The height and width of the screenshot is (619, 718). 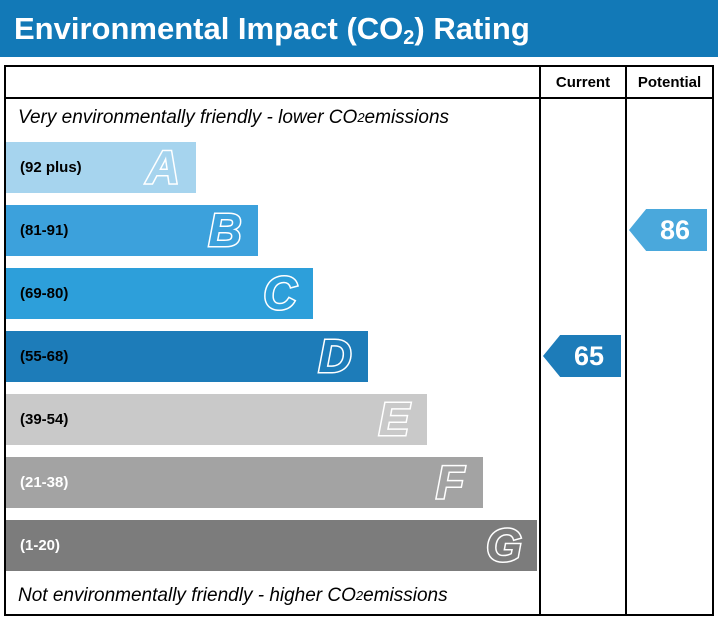 I want to click on bottom-note-subscript: 2, so click(x=359, y=595).